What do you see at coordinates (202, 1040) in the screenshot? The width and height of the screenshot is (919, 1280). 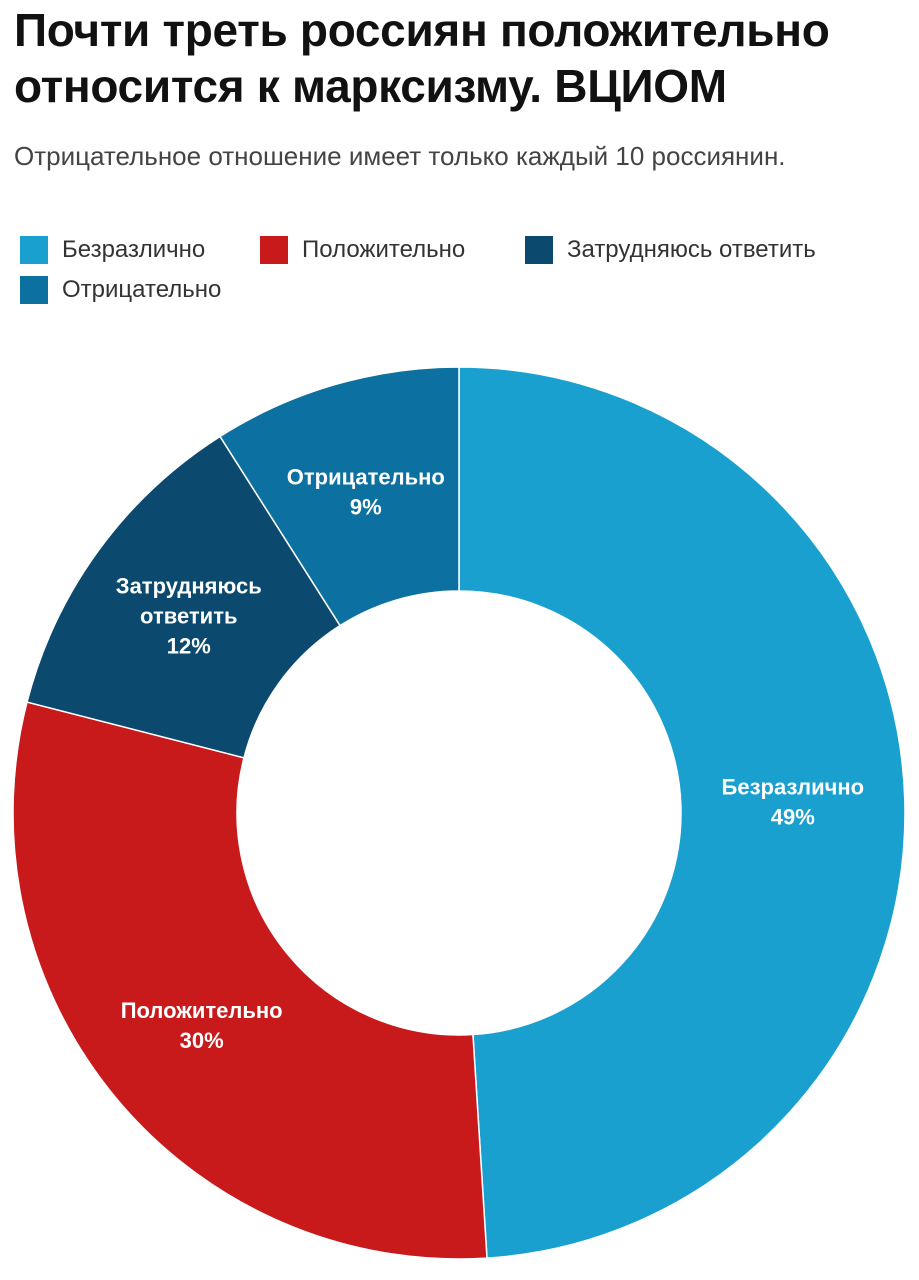 I see `slice-value-label: 30%` at bounding box center [202, 1040].